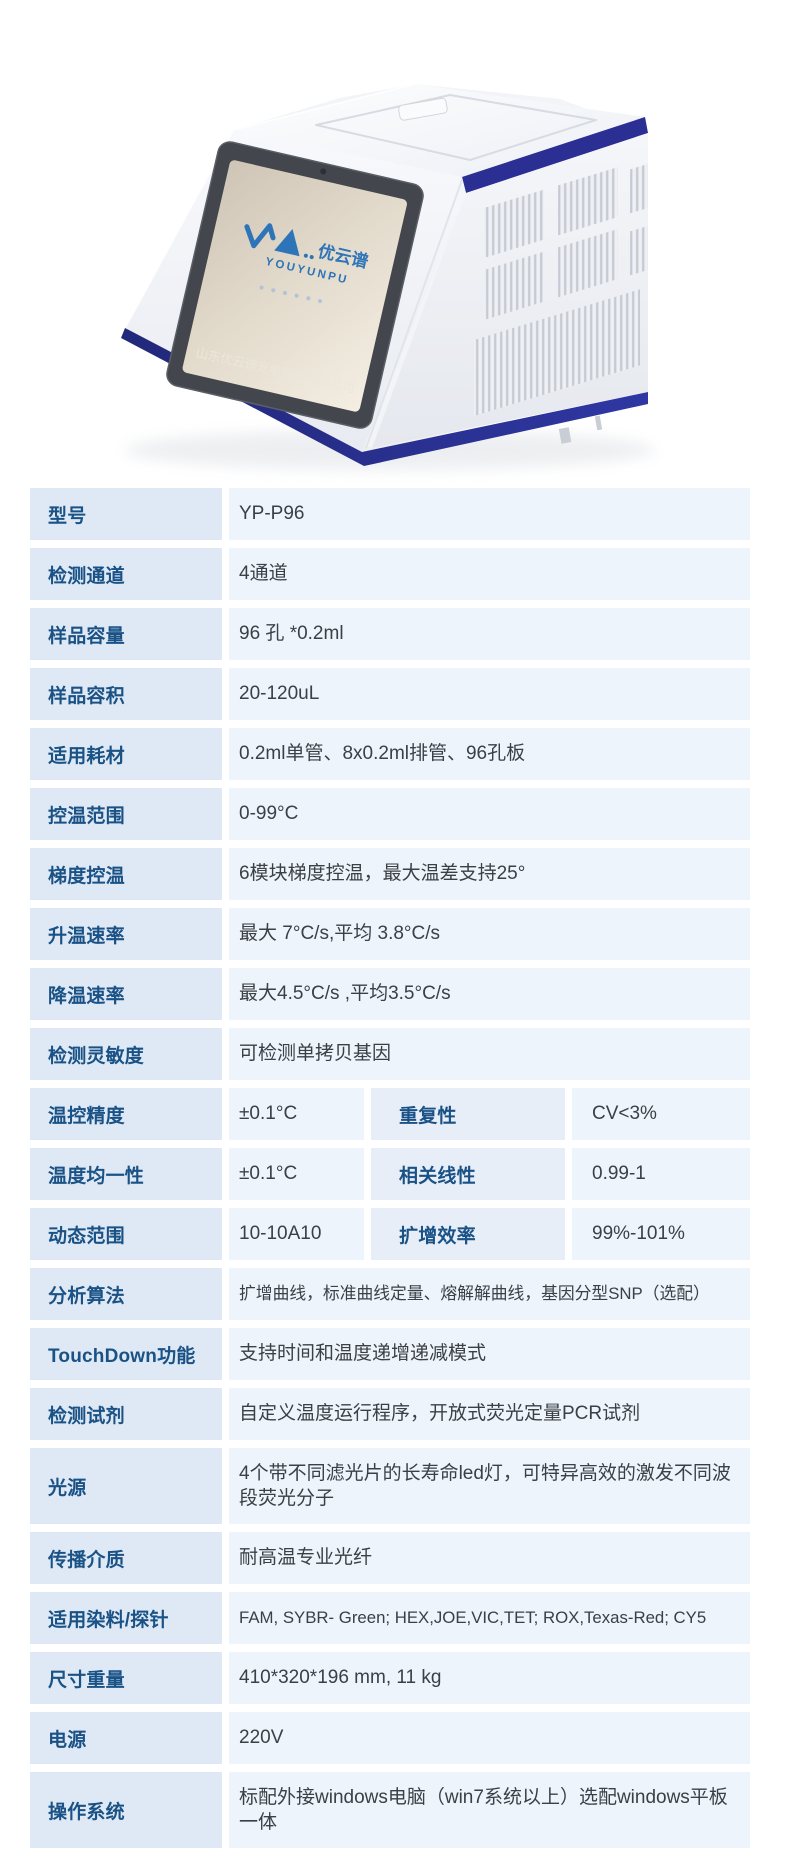 This screenshot has width=790, height=1872. What do you see at coordinates (489, 634) in the screenshot?
I see `spec-value: 96 孔 *0.2ml` at bounding box center [489, 634].